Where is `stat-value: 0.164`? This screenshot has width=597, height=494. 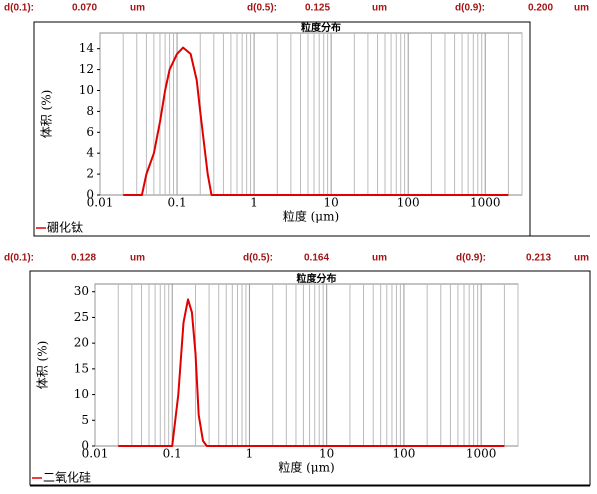 stat-value: 0.164 is located at coordinates (316, 258).